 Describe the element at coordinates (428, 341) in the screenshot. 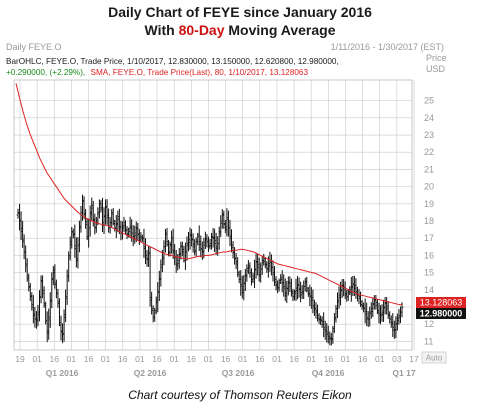

I see `y-tick-label: 11` at that location.